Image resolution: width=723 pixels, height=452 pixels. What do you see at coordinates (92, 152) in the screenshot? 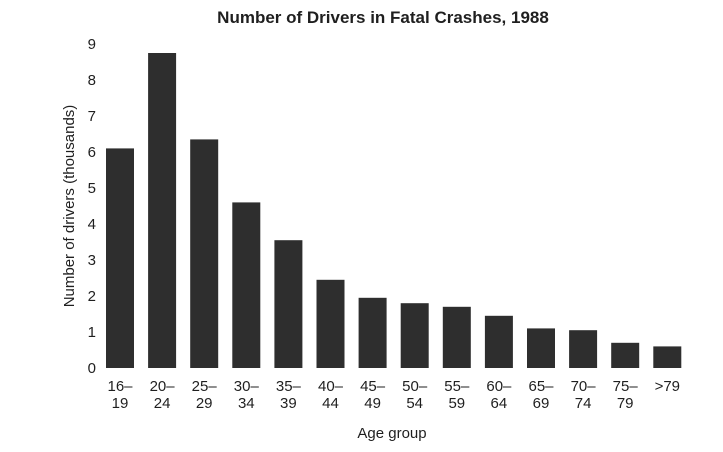
I see `y-tick-label: 6` at bounding box center [92, 152].